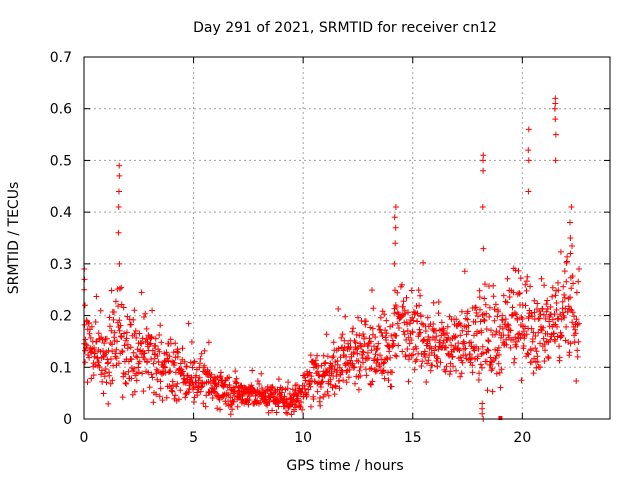  What do you see at coordinates (61, 368) in the screenshot?
I see `y-tick-label: 0.1` at bounding box center [61, 368].